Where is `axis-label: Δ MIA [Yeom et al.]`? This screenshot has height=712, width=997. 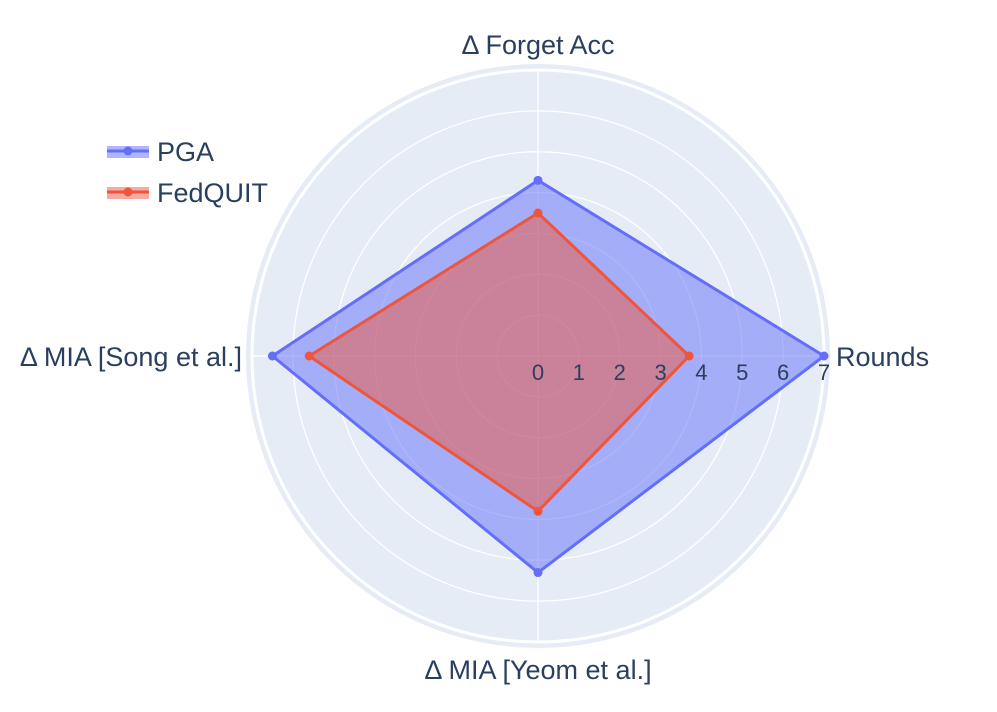
axis-label: Δ MIA [Yeom et al.] is located at coordinates (537, 670).